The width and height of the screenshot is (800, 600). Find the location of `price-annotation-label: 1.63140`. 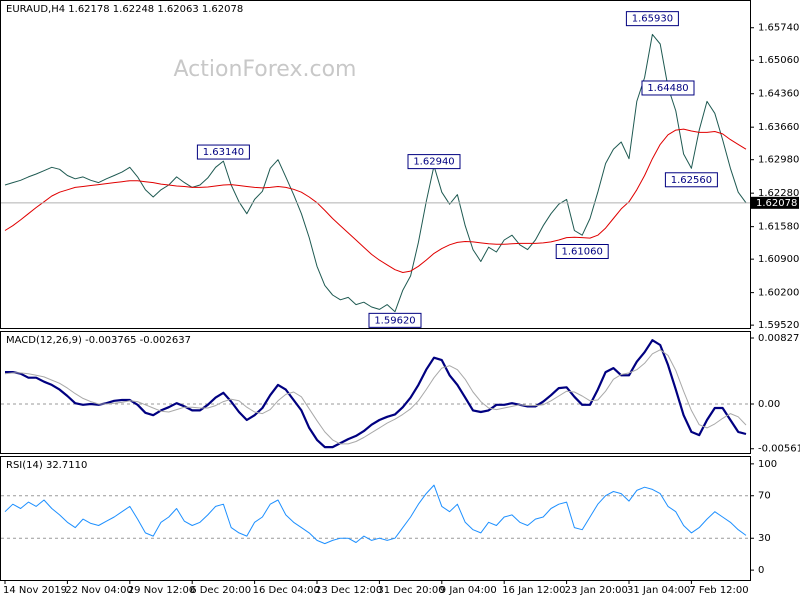

price-annotation-label: 1.63140 is located at coordinates (223, 152).